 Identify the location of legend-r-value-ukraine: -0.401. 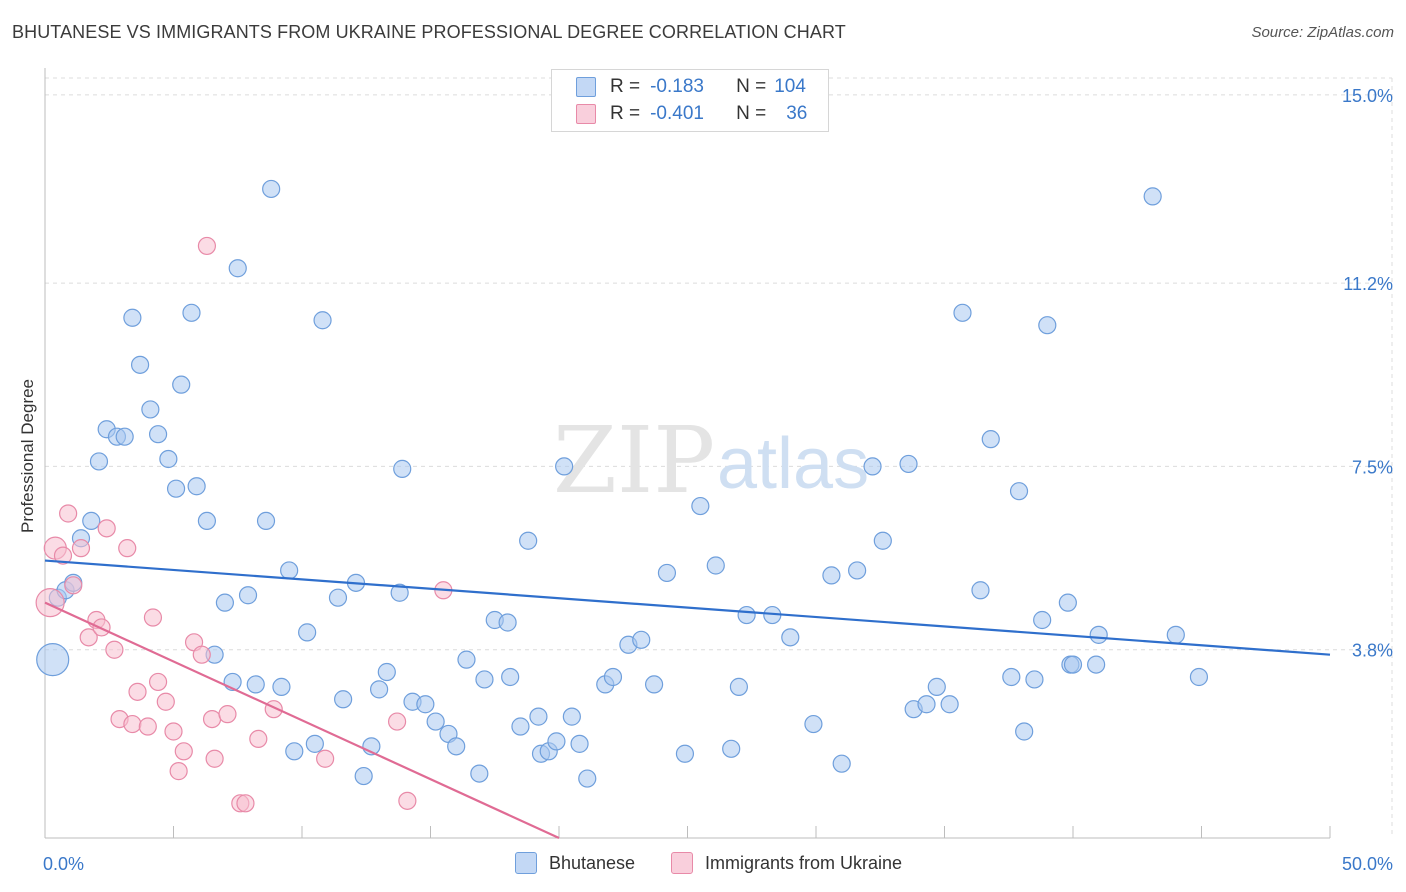
(677, 113).